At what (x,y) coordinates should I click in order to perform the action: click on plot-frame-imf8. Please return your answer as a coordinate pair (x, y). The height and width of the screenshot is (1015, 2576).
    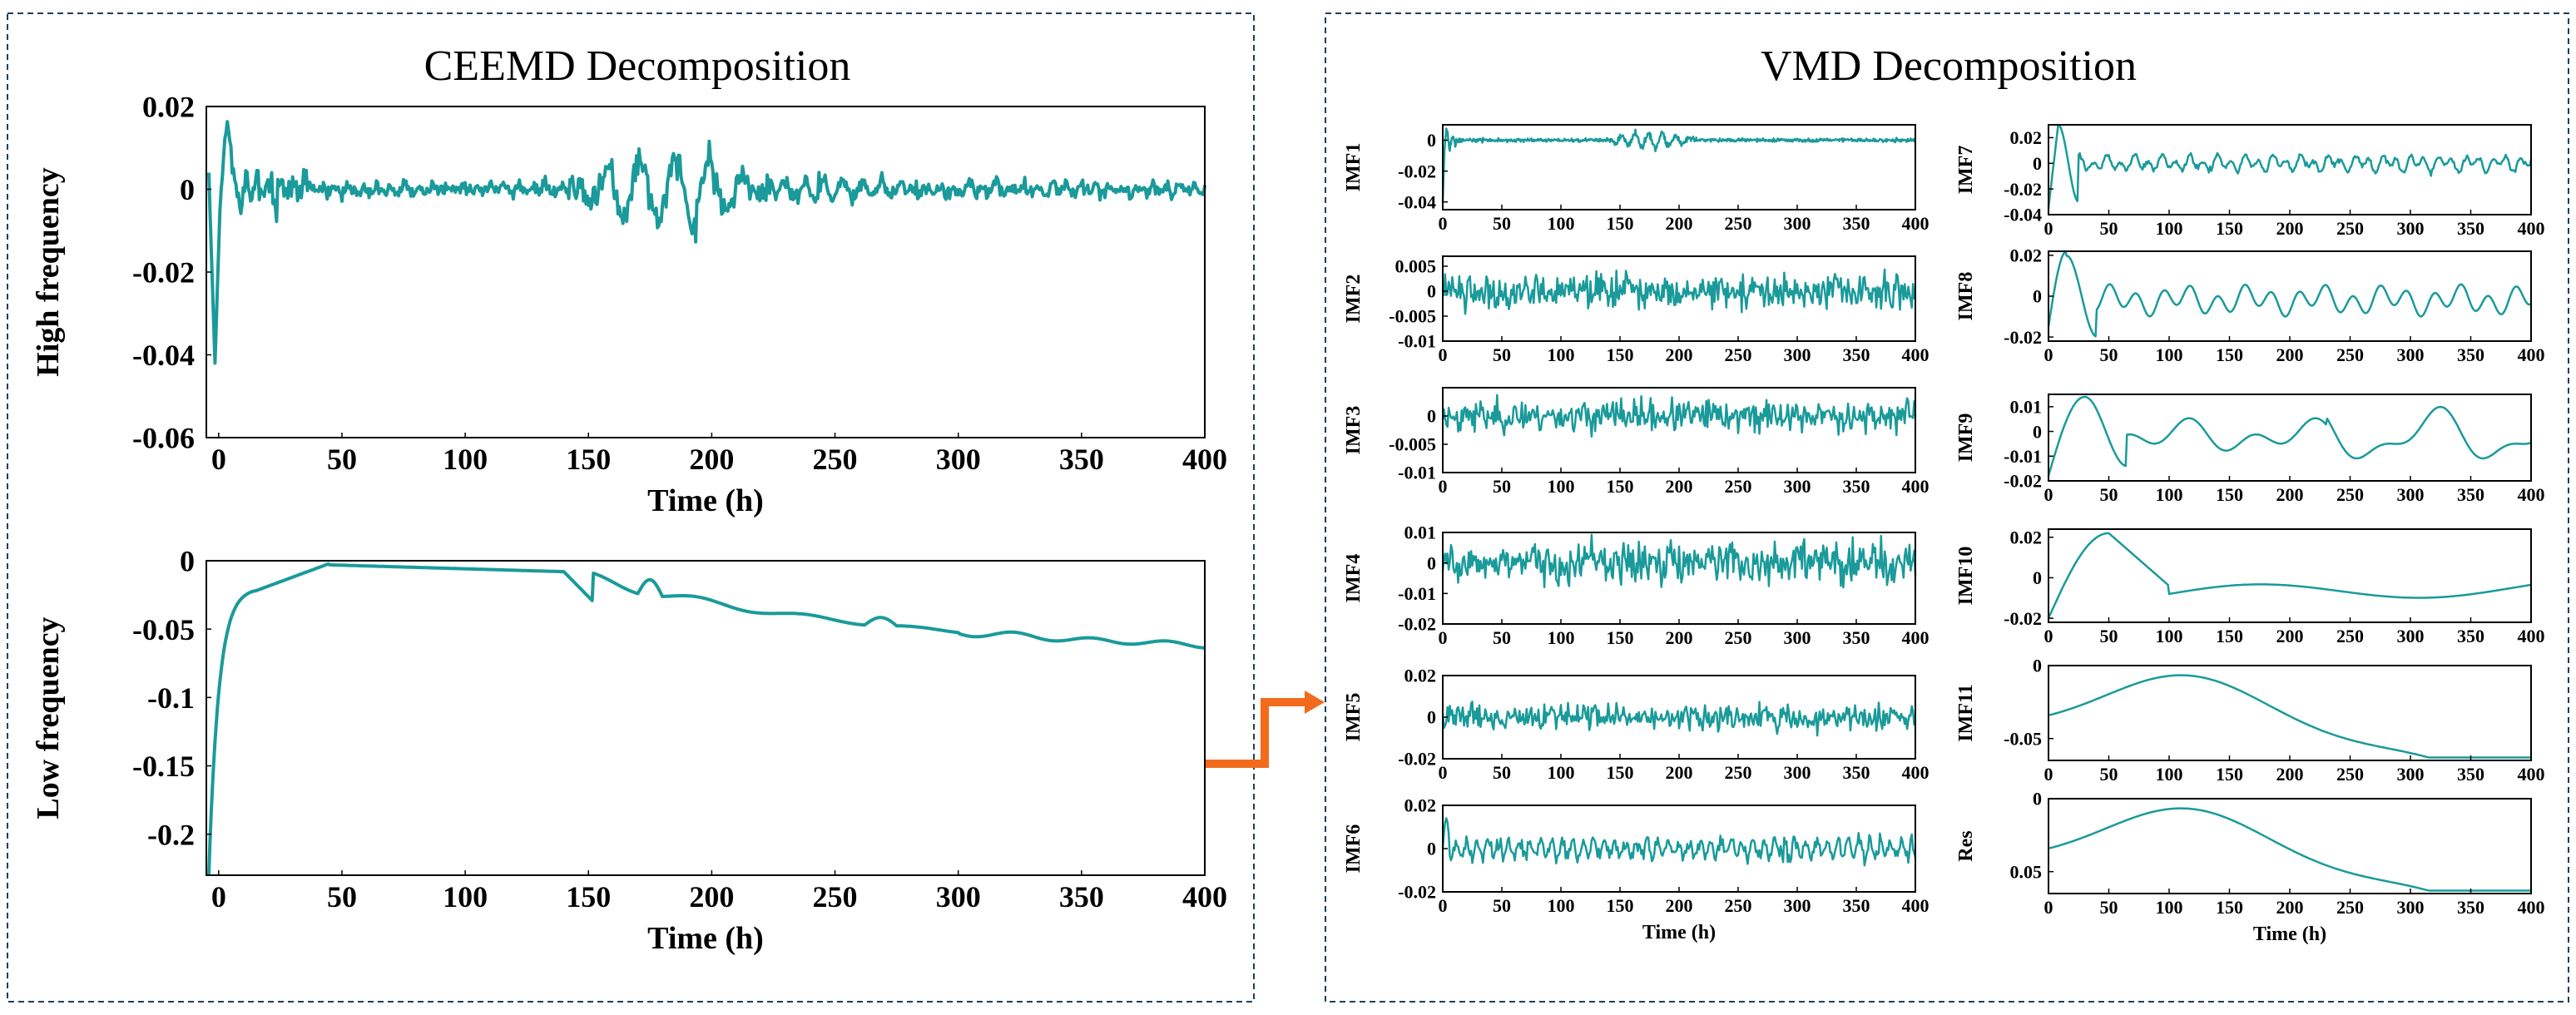
    Looking at the image, I should click on (2290, 296).